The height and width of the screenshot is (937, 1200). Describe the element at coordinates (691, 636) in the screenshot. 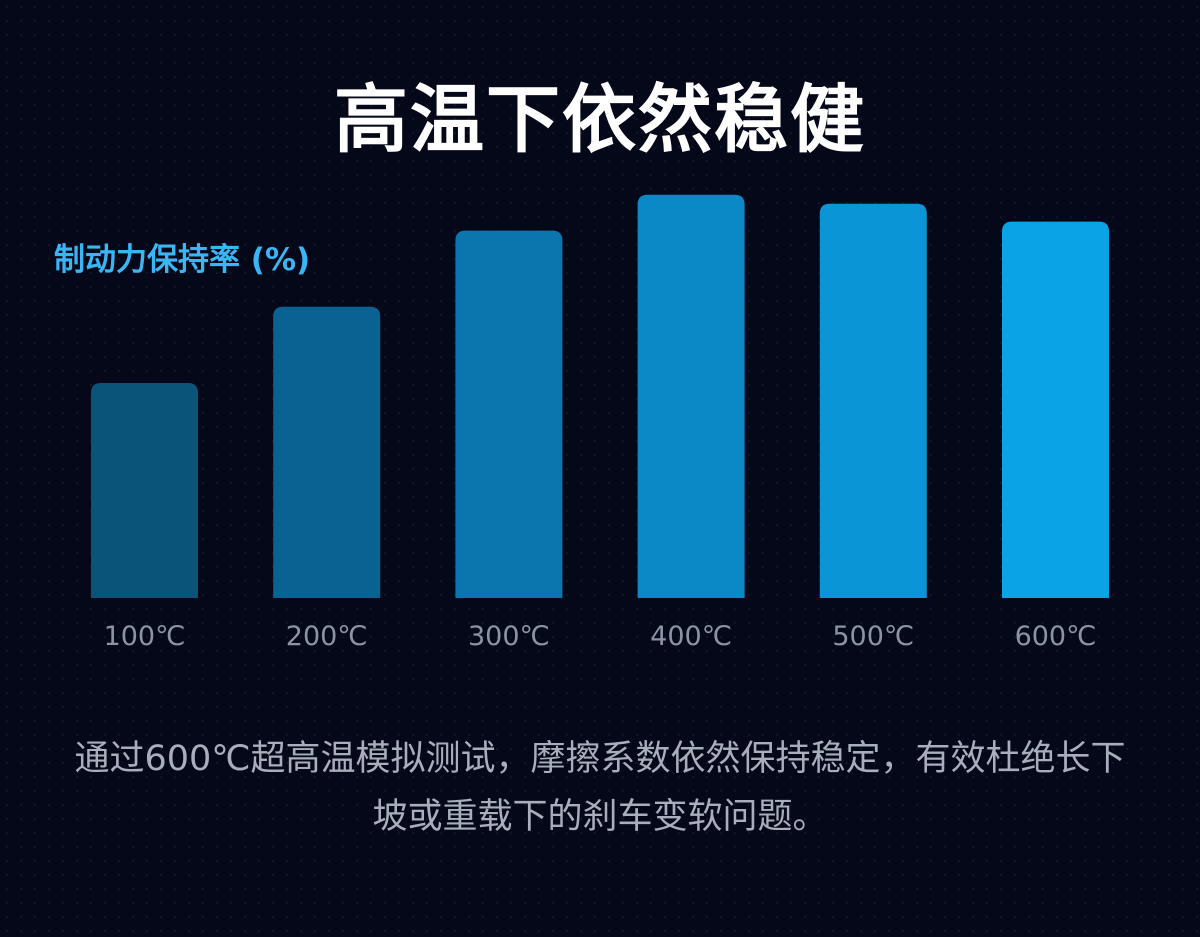

I see `x-tick-label: 400℃` at that location.